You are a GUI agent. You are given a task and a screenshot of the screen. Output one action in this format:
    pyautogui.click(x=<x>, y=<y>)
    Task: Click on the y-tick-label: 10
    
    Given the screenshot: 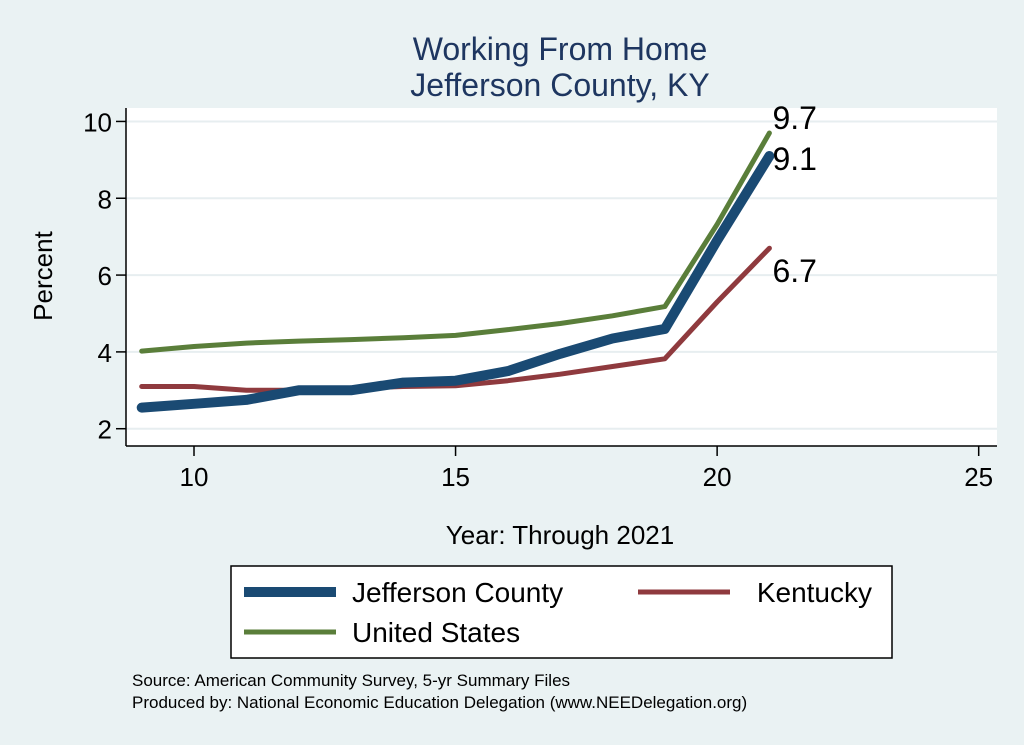 What is the action you would take?
    pyautogui.click(x=97, y=122)
    